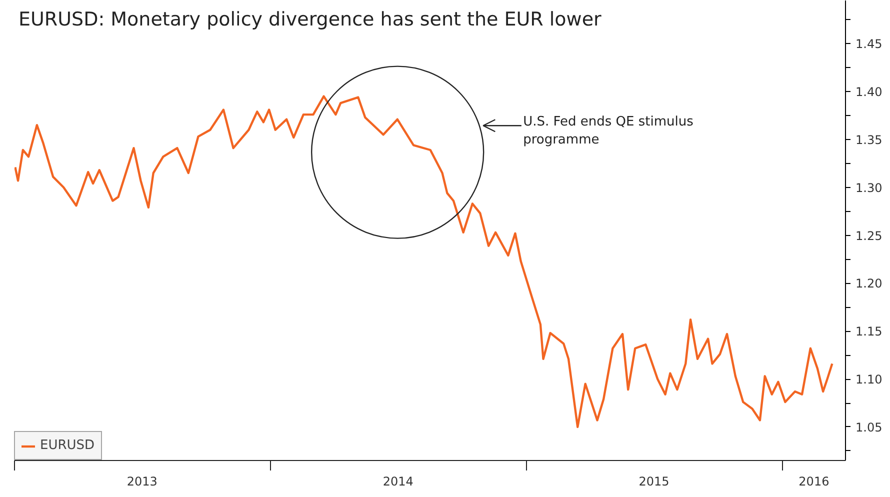  I want to click on x-tick-label: 2015, so click(654, 481).